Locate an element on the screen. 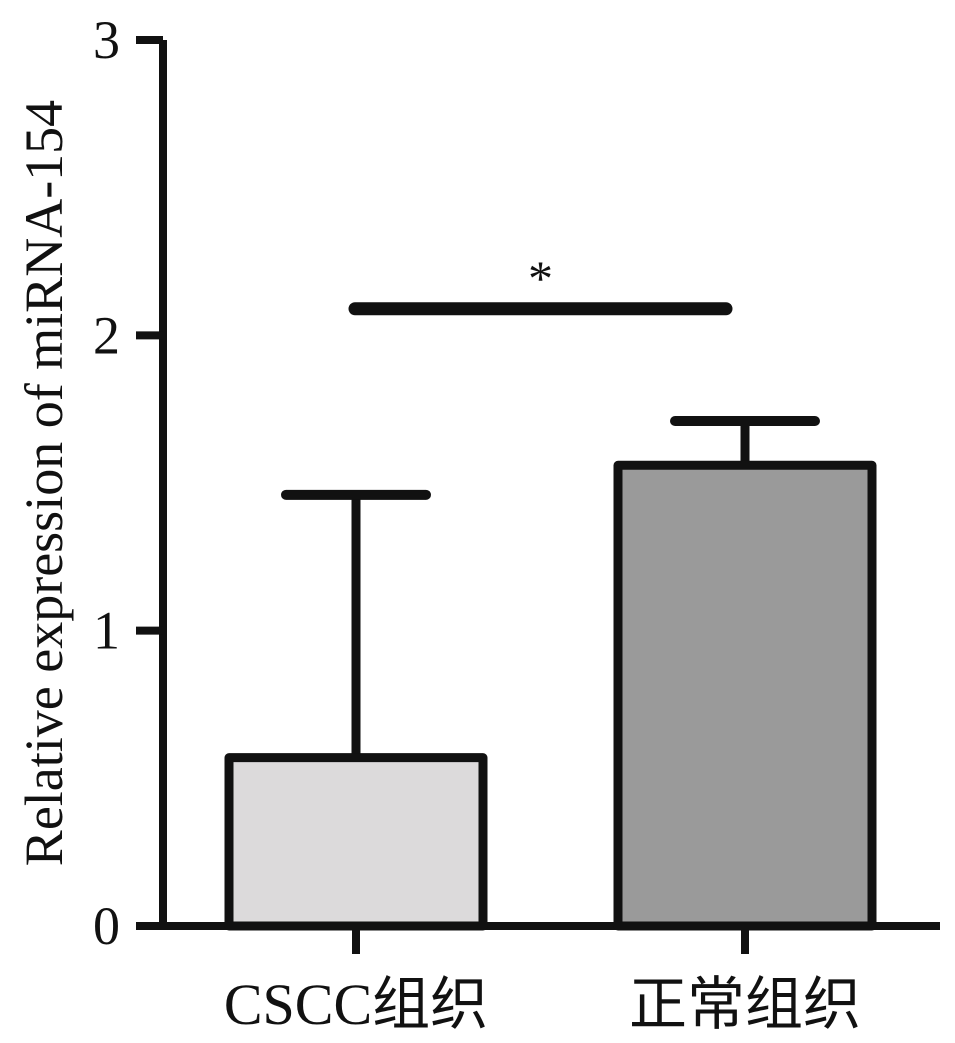 The height and width of the screenshot is (1043, 955). y-ticks: 0 1 2 3 is located at coordinates (128, 483).